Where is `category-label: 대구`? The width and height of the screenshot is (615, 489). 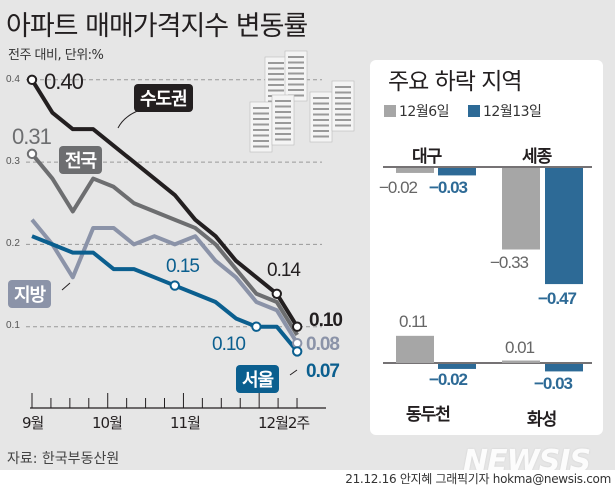 category-label: 대구 is located at coordinates (427, 157).